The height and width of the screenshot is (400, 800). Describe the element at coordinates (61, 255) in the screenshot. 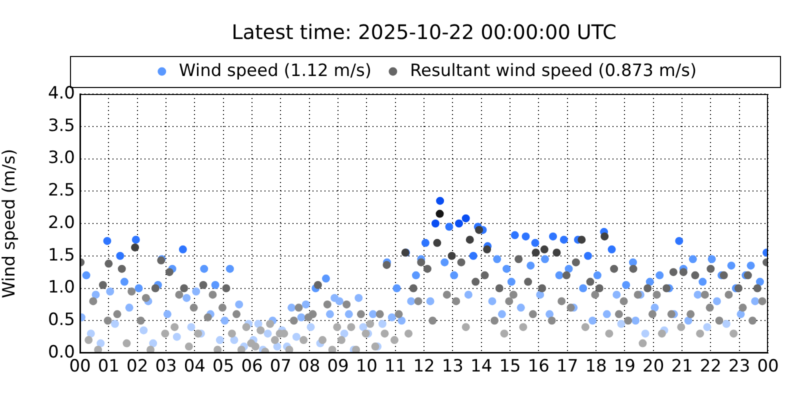

I see `y-tick-label: 1.5` at that location.